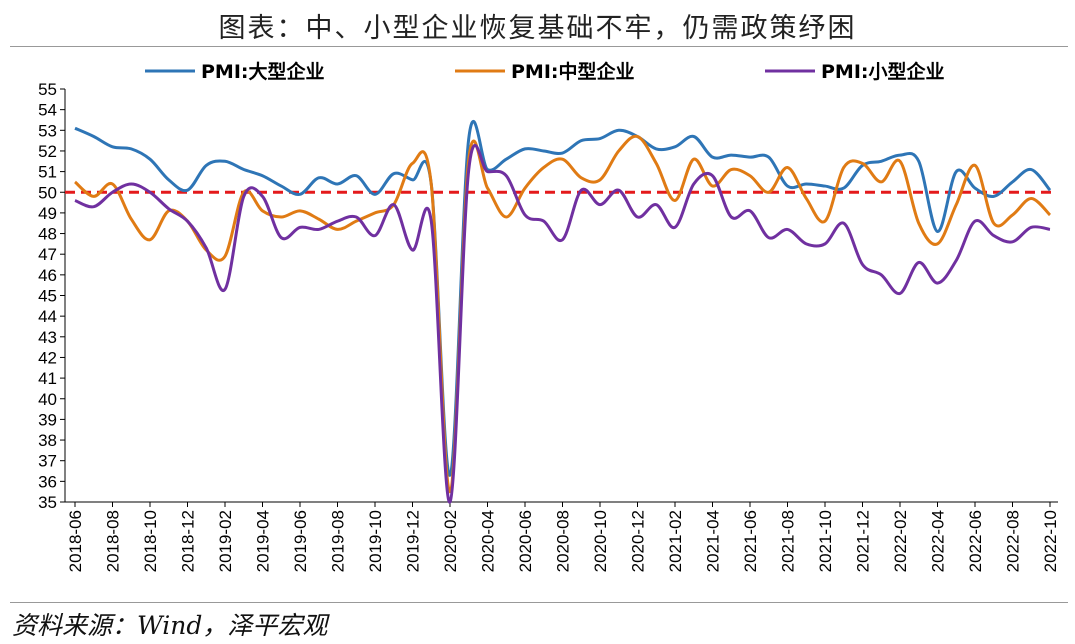  What do you see at coordinates (47, 461) in the screenshot?
I see `y-tick-label: 37` at bounding box center [47, 461].